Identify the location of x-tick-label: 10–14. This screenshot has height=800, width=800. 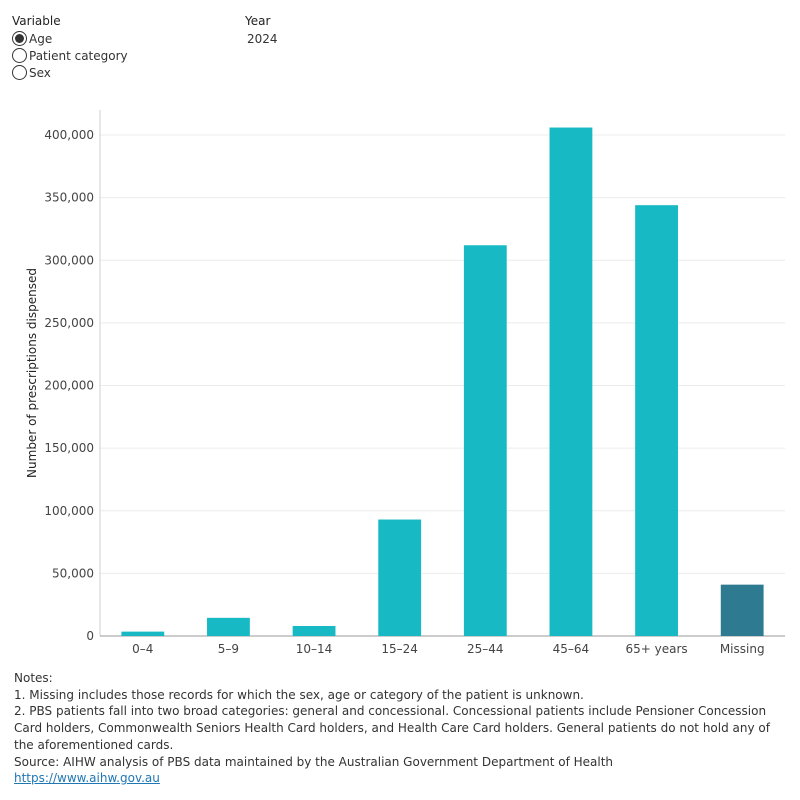
(314, 649).